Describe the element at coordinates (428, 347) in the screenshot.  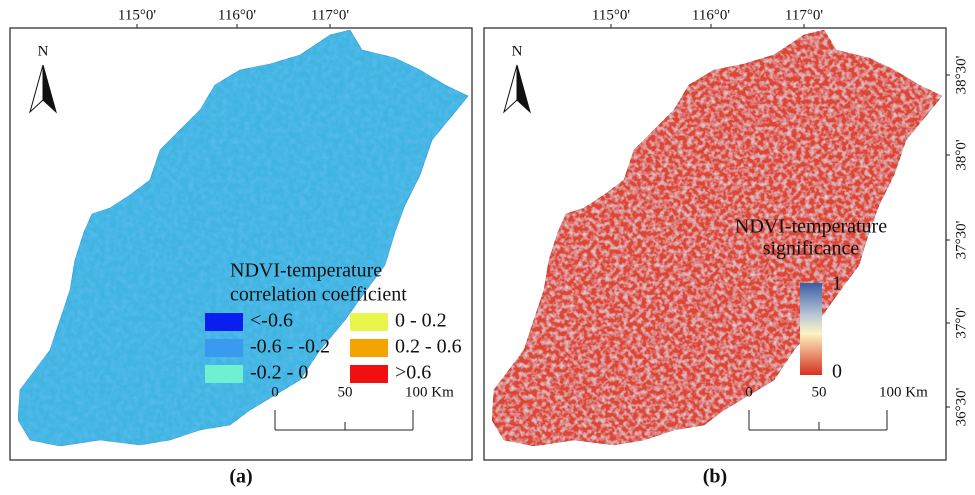
I see `legend-label: 0.2 - 0.6` at that location.